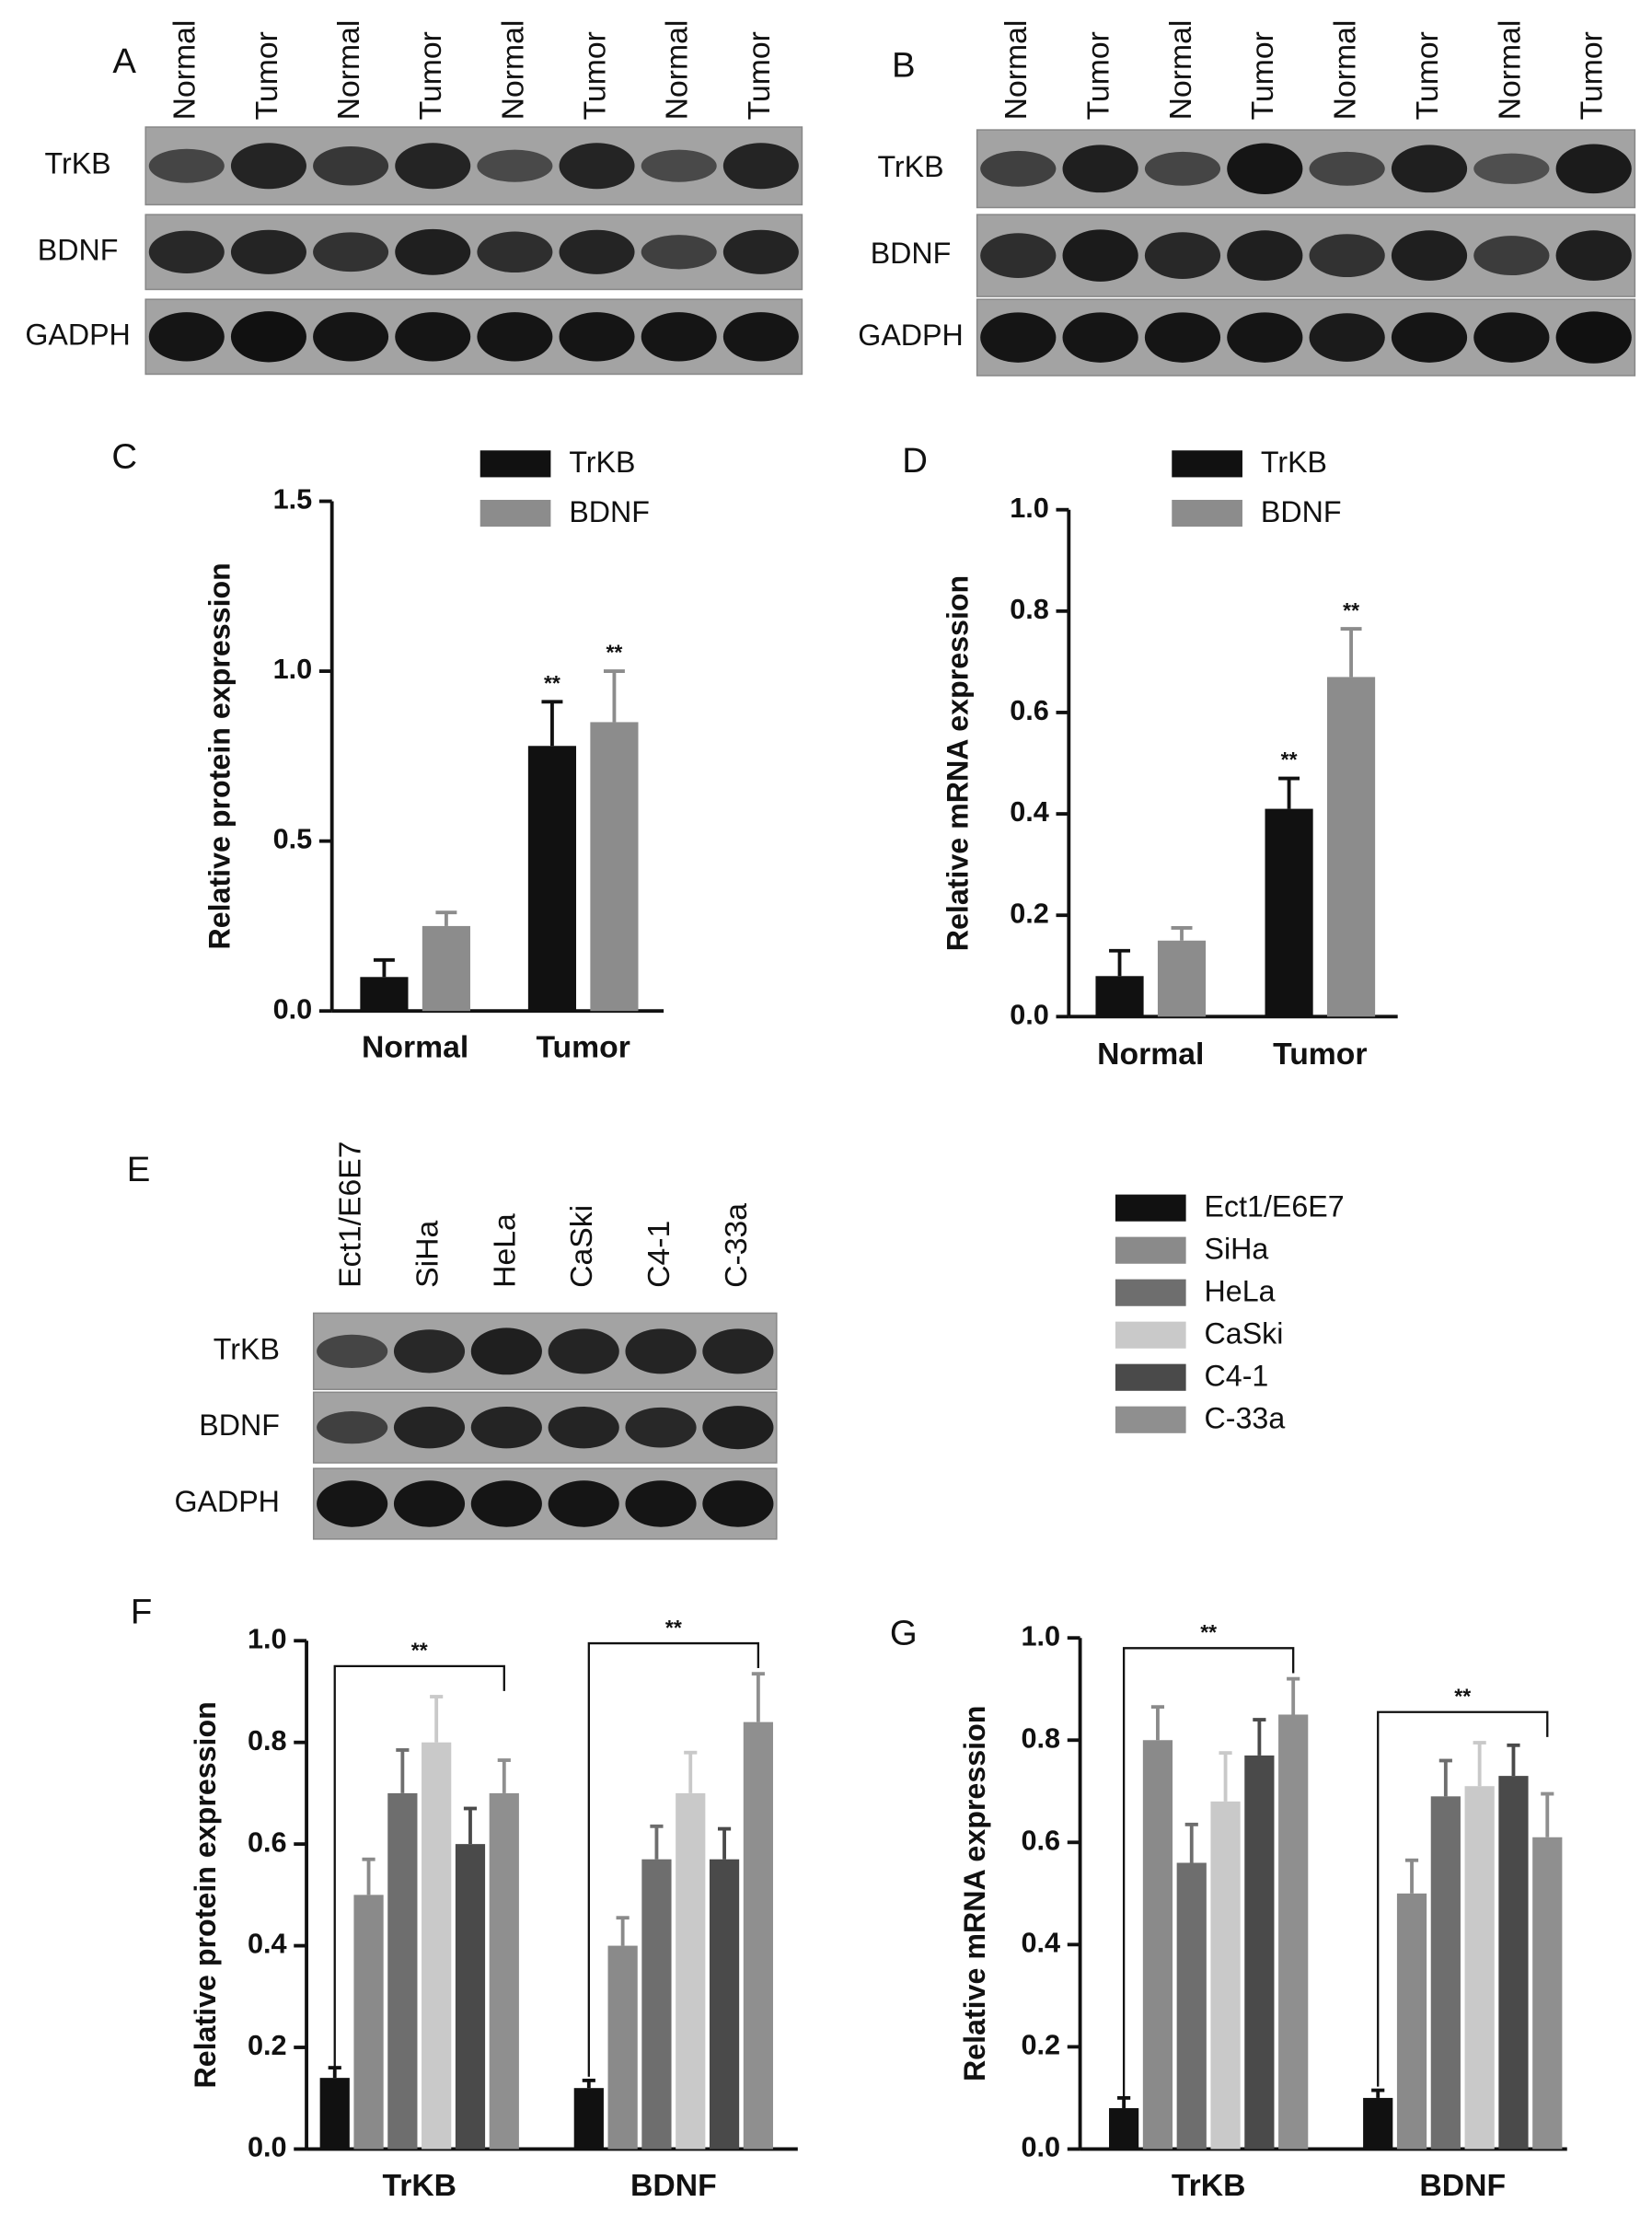  I want to click on lane-label: C-33a, so click(736, 1245).